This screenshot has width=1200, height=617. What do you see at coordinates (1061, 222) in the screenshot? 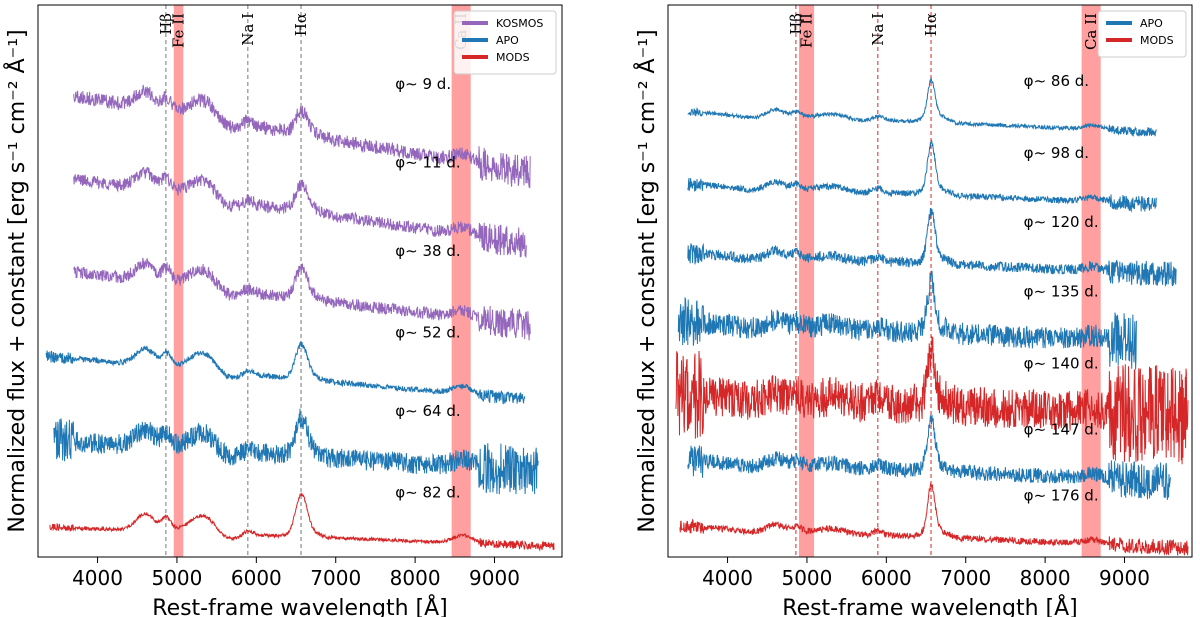
I see `phase-label-right-2: φ∼ 120 d.` at bounding box center [1061, 222].